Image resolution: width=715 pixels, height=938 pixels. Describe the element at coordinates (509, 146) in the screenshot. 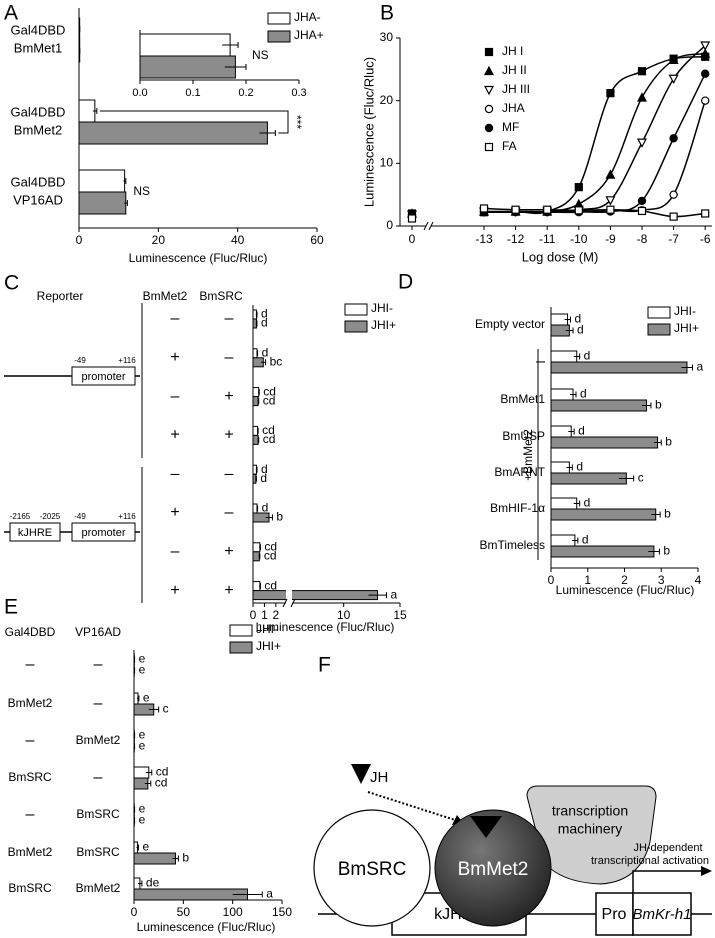

I see `legend-label: FA` at that location.